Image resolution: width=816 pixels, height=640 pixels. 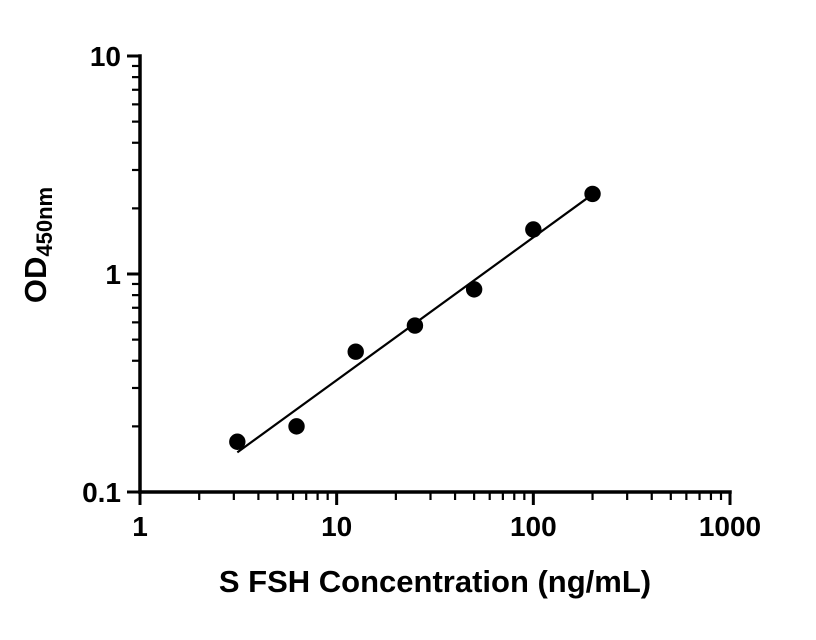 What do you see at coordinates (44, 222) in the screenshot?
I see `y-axis-title-subscript: 450nm` at bounding box center [44, 222].